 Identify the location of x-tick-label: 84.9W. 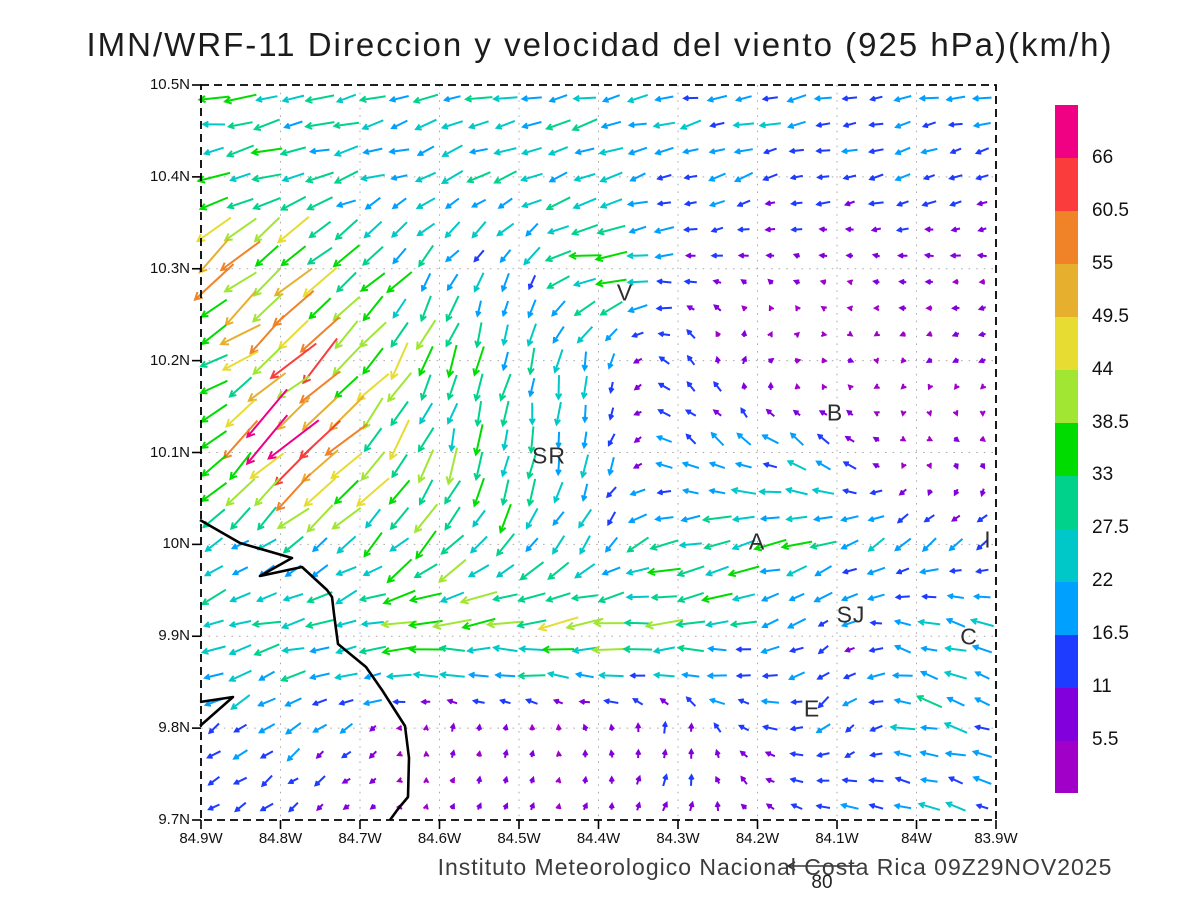
(201, 838).